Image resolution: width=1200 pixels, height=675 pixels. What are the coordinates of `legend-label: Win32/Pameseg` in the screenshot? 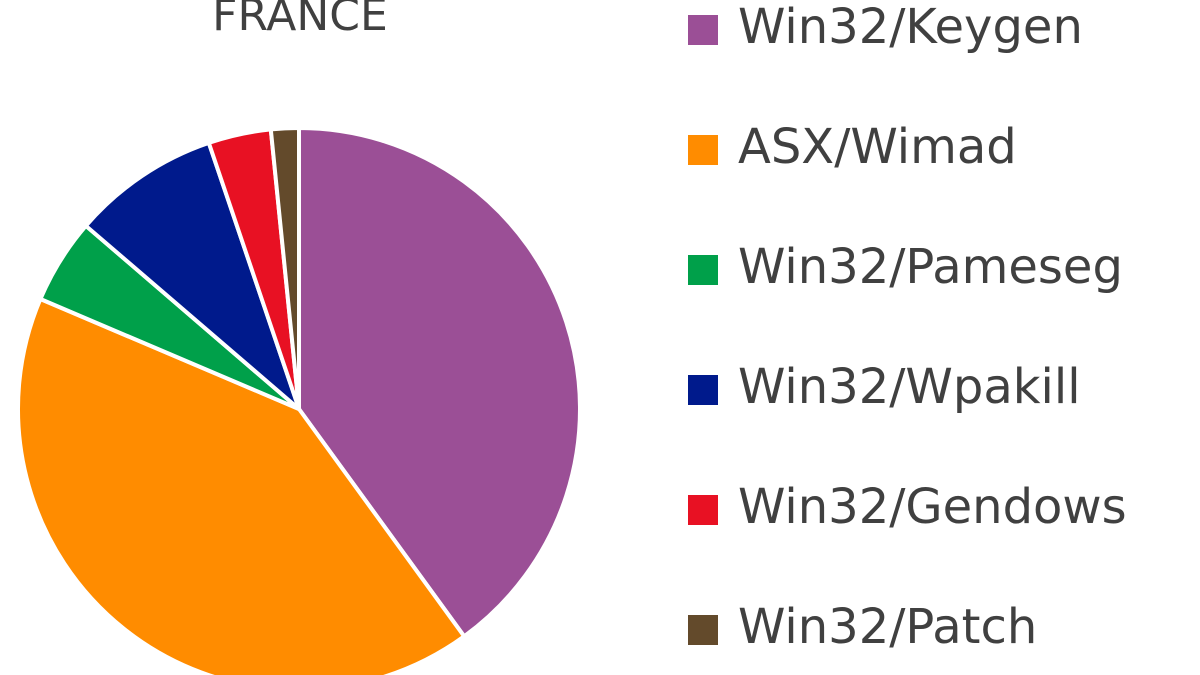 It's located at (930, 267).